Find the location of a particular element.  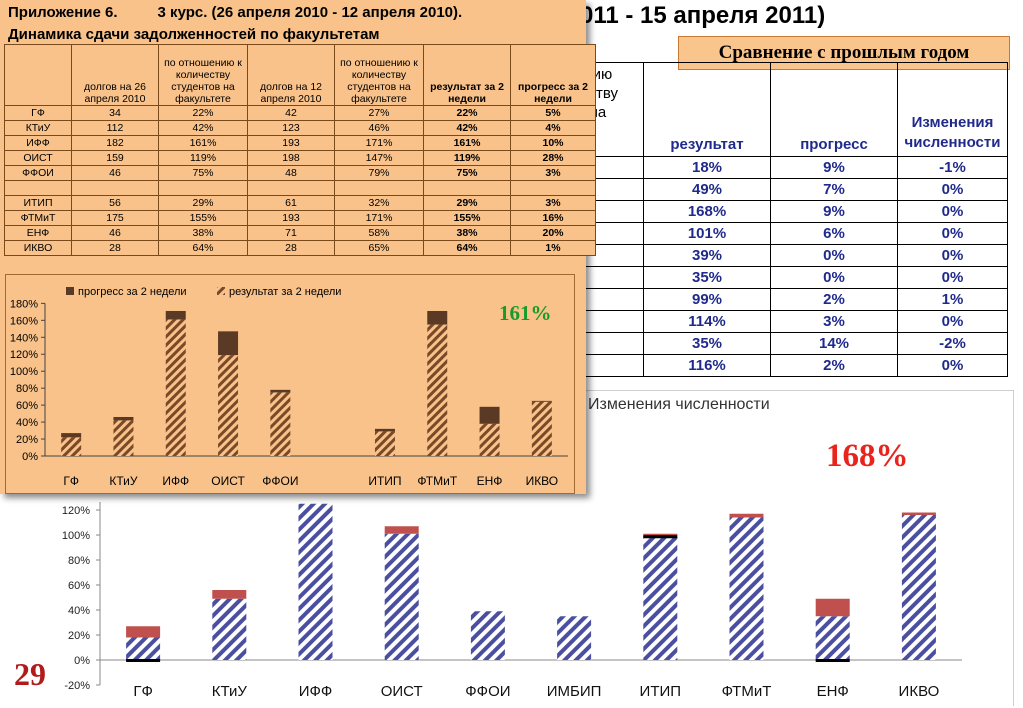

y-tick-label: -20% is located at coordinates (77, 686).